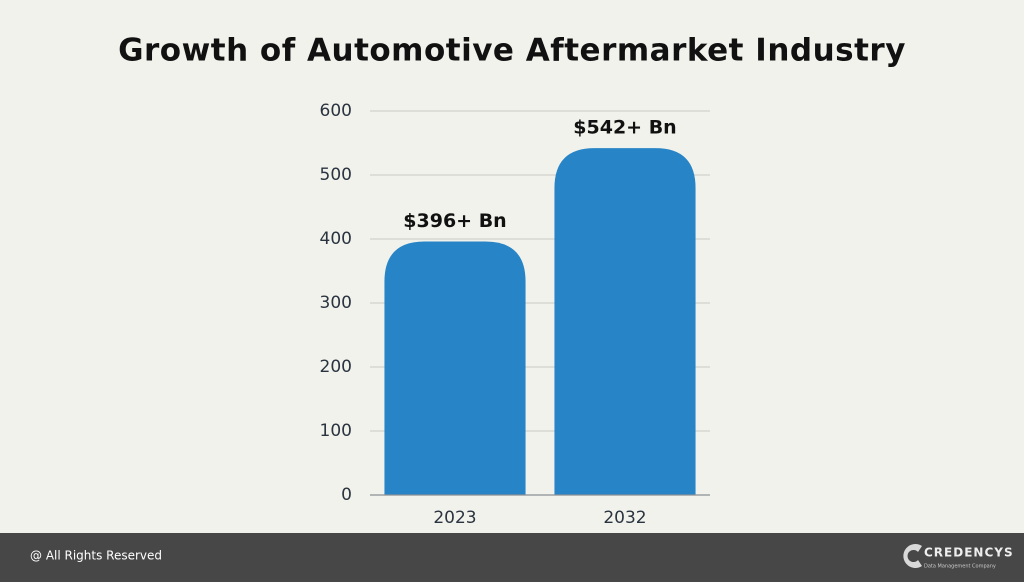  I want to click on logo-tagline: Data Management Company, so click(960, 567).